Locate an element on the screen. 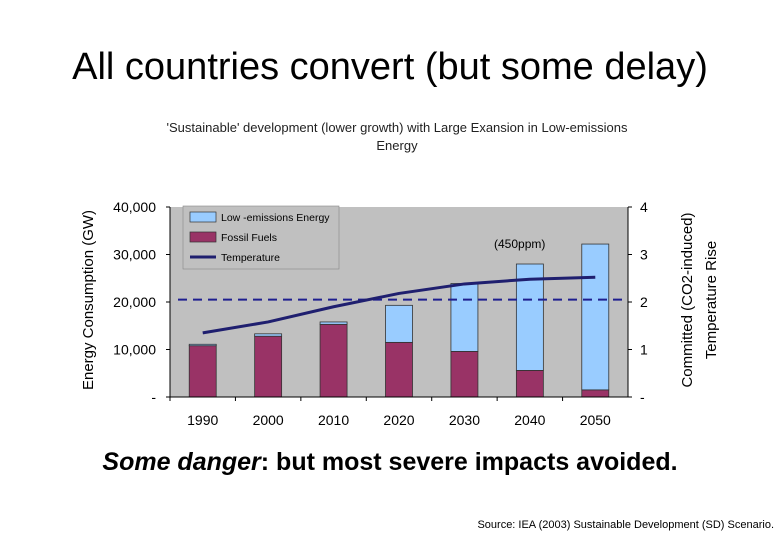 The height and width of the screenshot is (540, 780). temperature-line is located at coordinates (399, 305).